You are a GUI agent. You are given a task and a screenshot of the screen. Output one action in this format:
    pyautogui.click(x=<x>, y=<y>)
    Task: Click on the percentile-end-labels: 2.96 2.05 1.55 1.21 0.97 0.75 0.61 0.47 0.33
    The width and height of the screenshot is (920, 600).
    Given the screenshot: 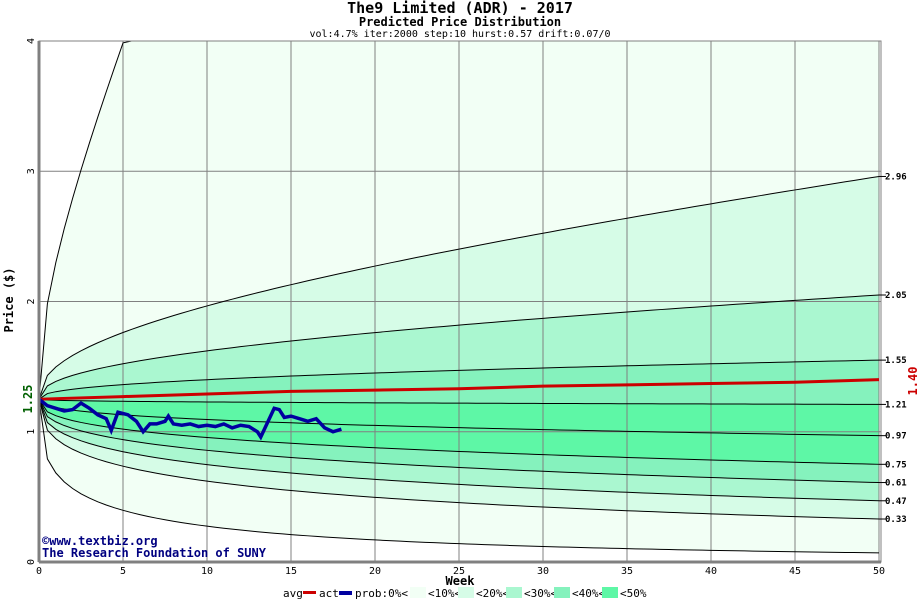 What is the action you would take?
    pyautogui.click(x=893, y=348)
    